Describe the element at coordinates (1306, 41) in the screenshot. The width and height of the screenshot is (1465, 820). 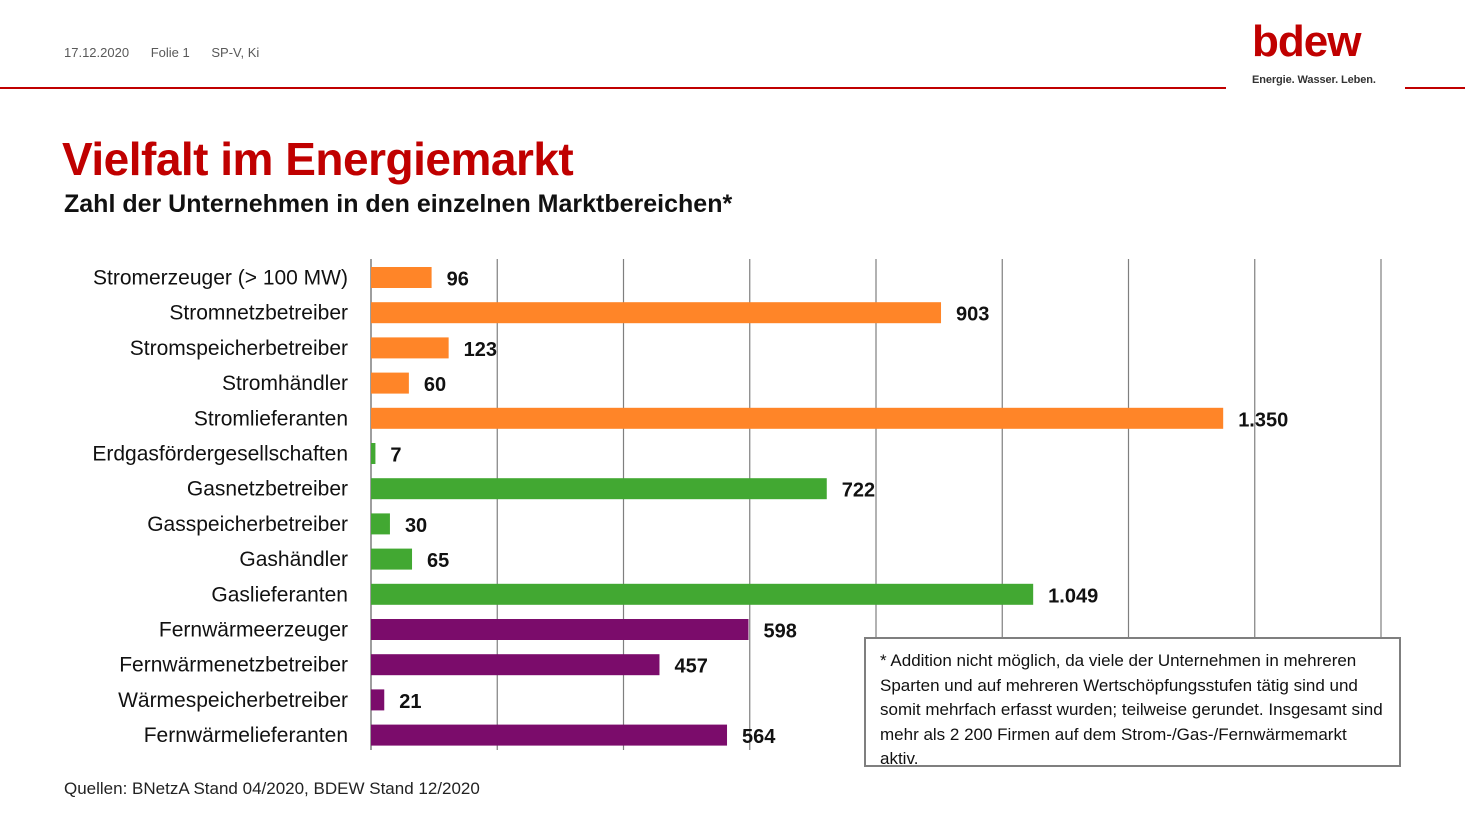
I see `logo-wordmark: bdew` at that location.